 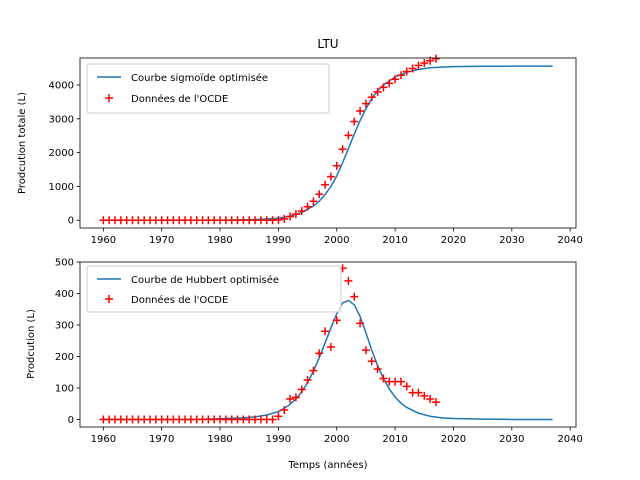 What do you see at coordinates (61, 86) in the screenshot?
I see `y-tick-label: 4000` at bounding box center [61, 86].